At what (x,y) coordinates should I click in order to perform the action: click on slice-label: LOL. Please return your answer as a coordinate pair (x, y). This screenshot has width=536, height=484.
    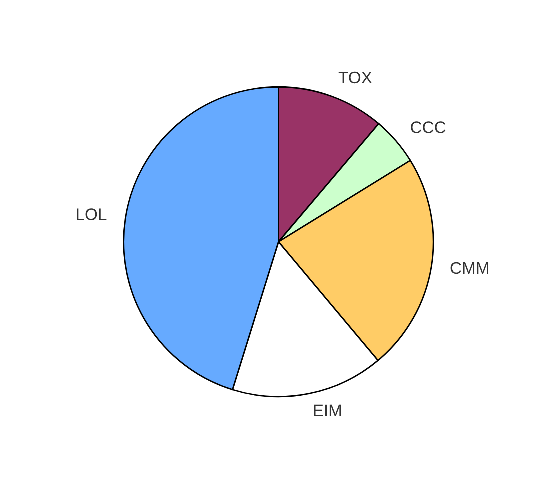
    Looking at the image, I should click on (92, 214).